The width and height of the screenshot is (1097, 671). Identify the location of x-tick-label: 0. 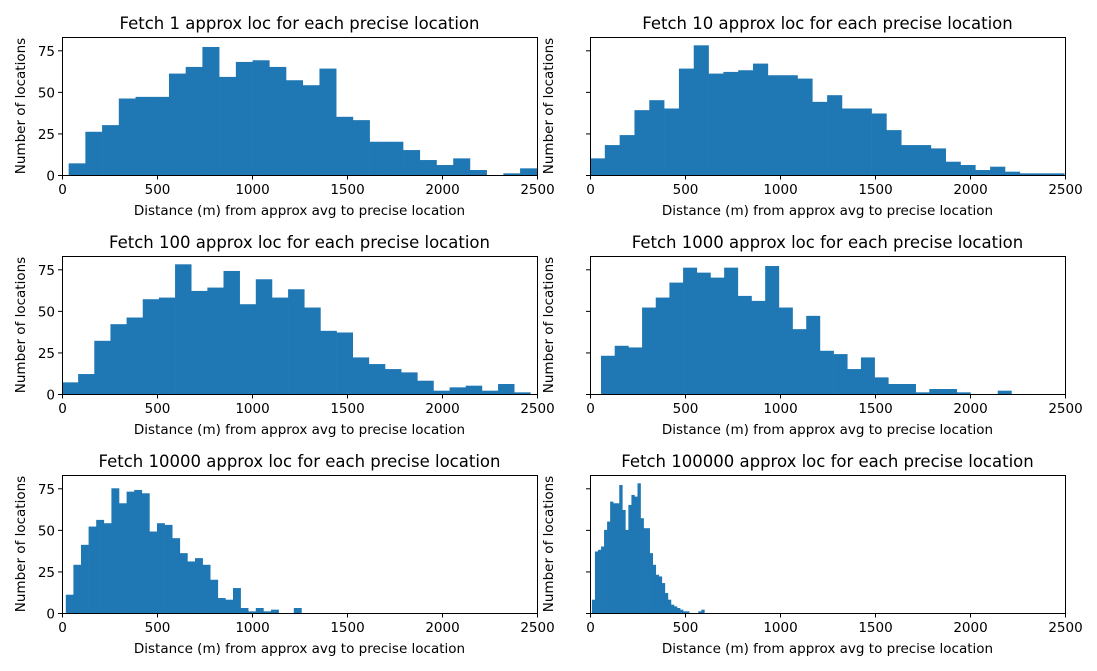
(62, 190).